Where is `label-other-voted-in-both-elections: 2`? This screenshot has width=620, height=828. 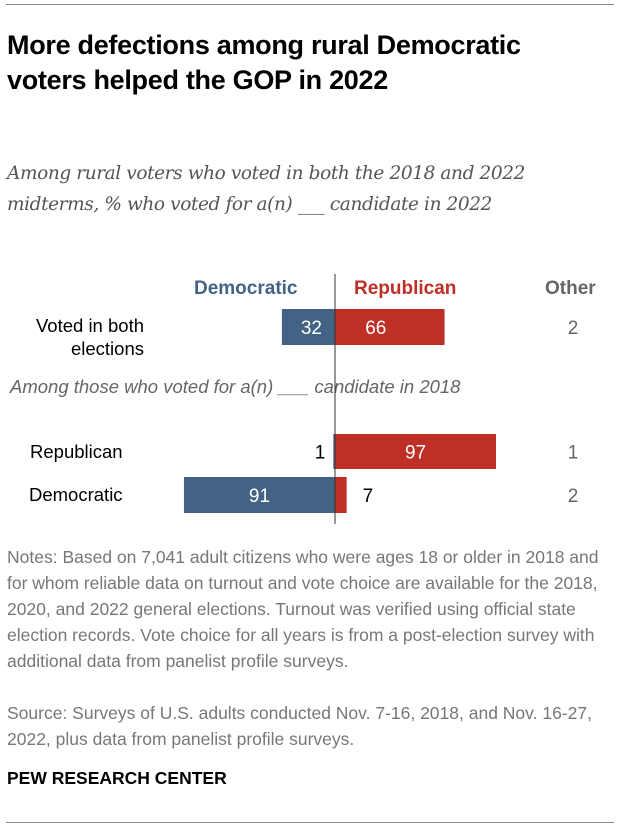
label-other-voted-in-both-elections: 2 is located at coordinates (573, 328).